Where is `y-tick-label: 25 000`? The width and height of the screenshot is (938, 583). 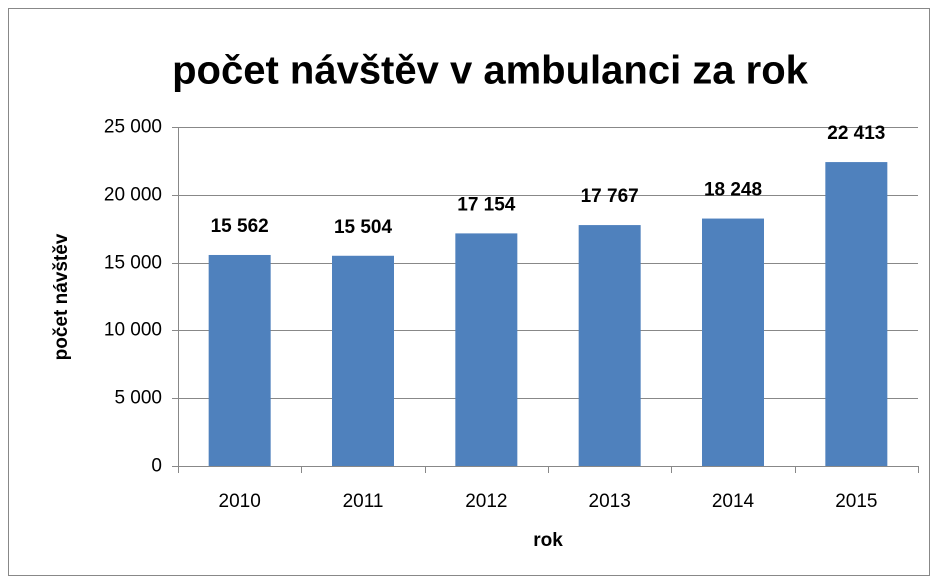 y-tick-label: 25 000 is located at coordinates (133, 127).